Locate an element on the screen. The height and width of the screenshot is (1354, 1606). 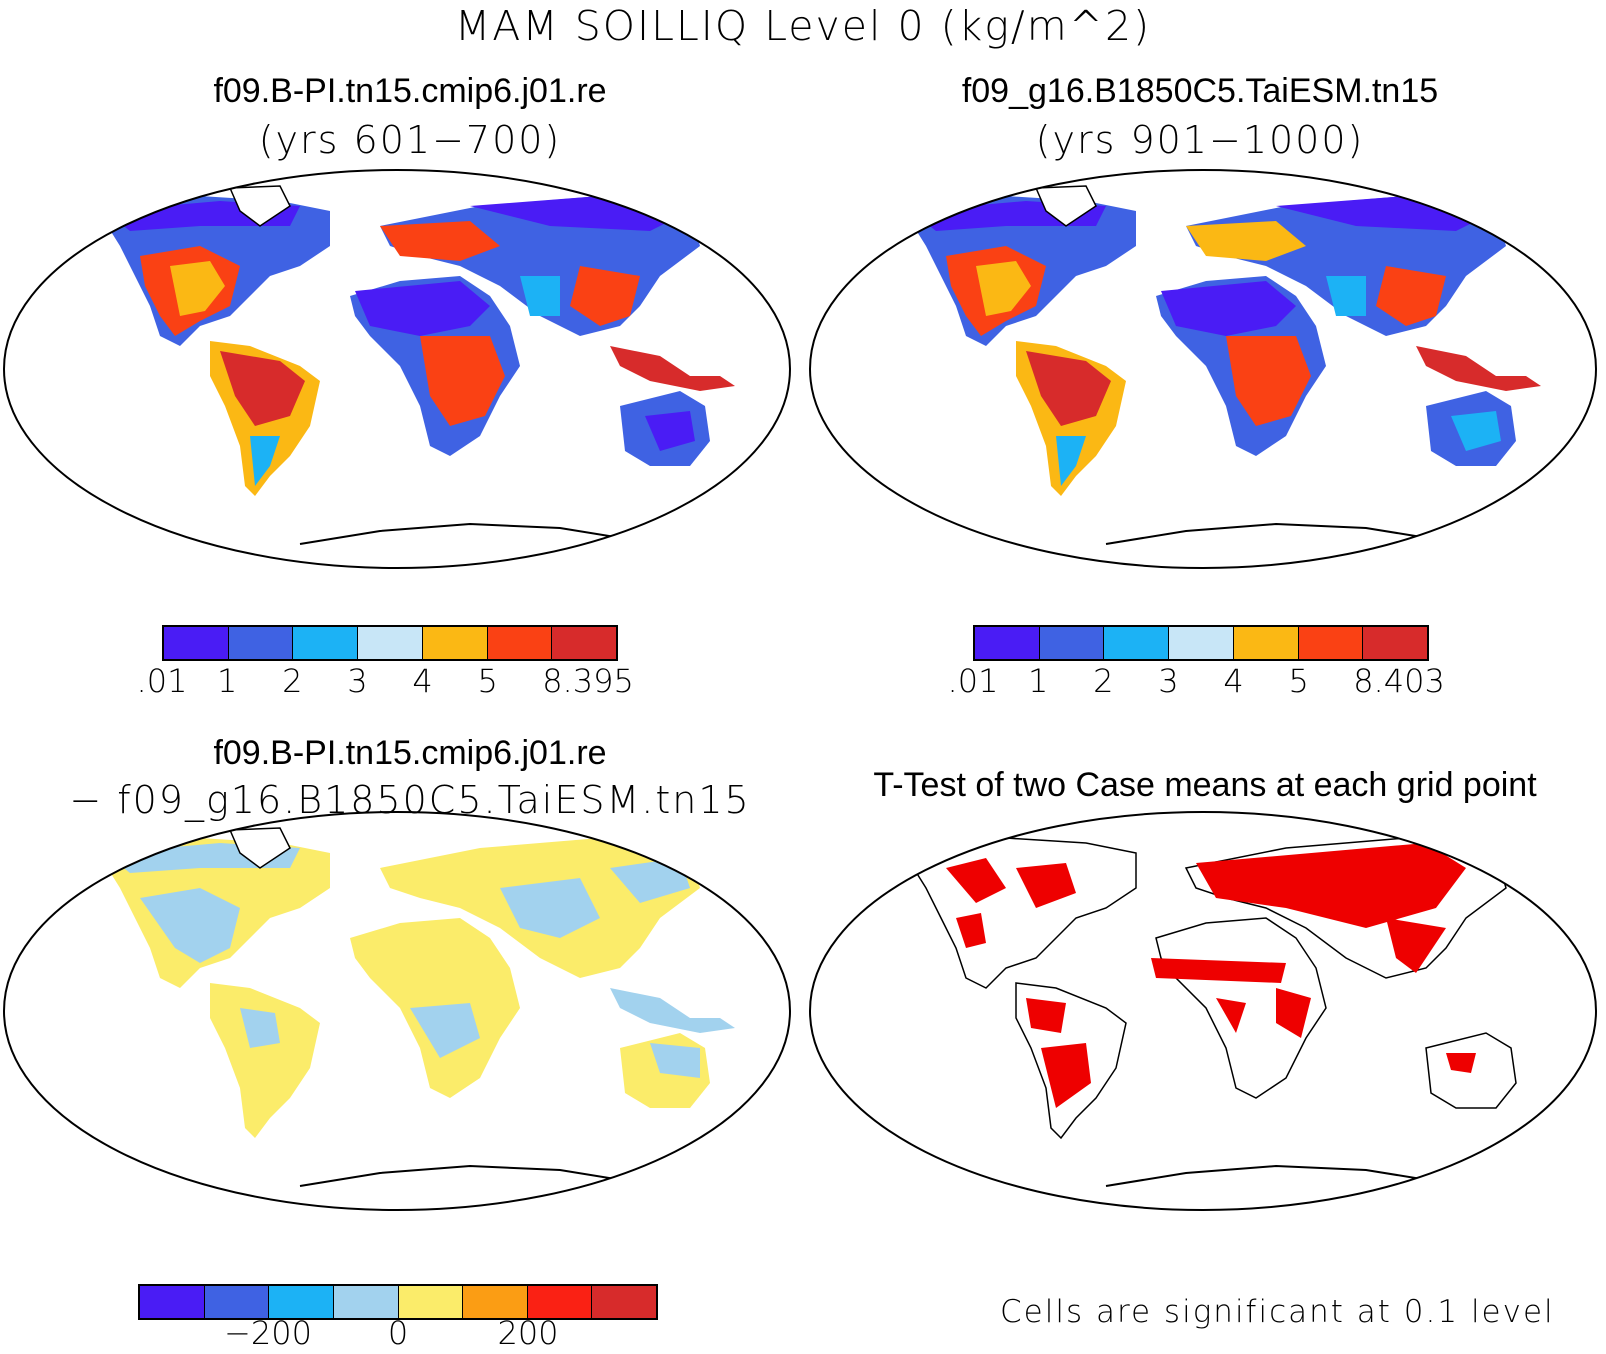
map-top-right is located at coordinates (1203, 369).